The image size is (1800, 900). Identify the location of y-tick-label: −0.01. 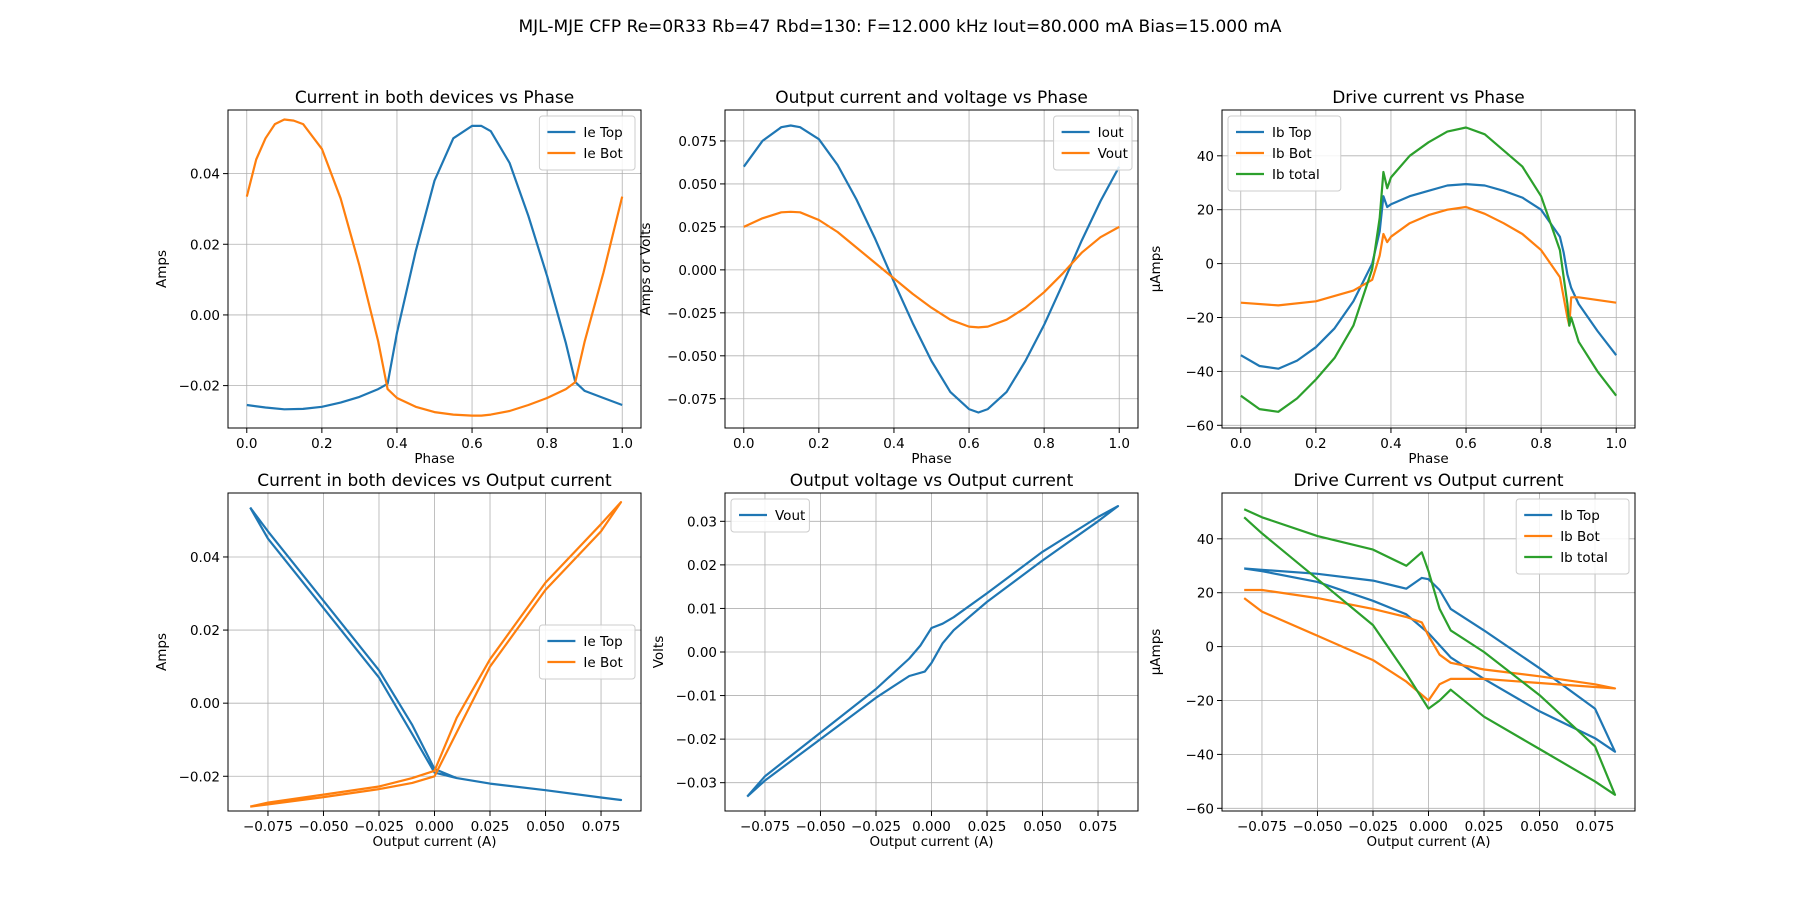
(696, 697).